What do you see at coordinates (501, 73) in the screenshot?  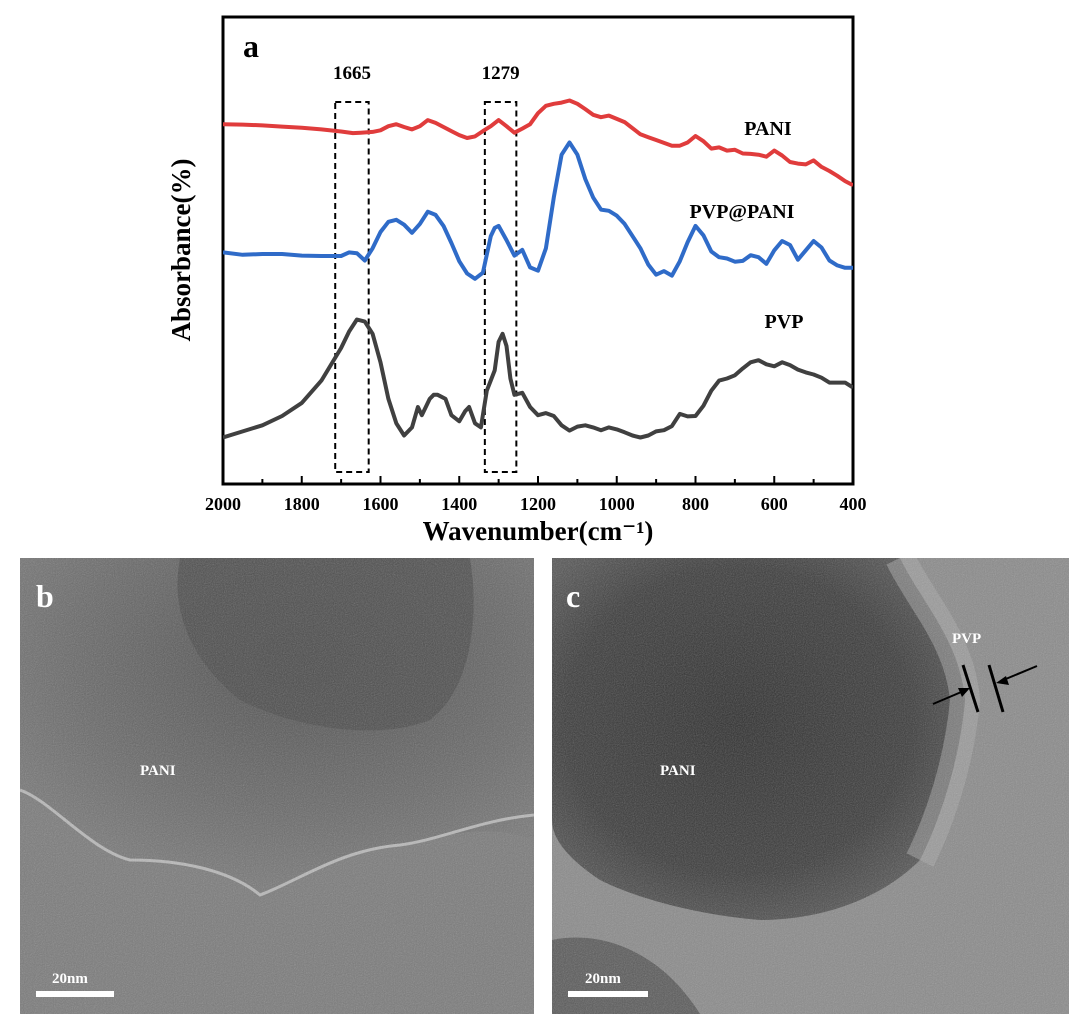 I see `annotation-label-1279: 1279` at bounding box center [501, 73].